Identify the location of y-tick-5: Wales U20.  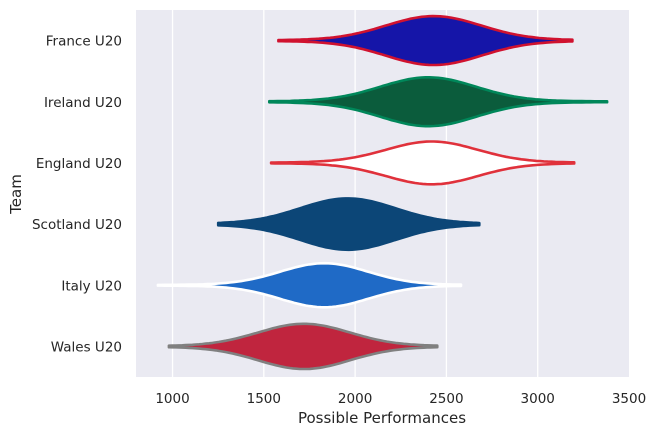
(86, 347).